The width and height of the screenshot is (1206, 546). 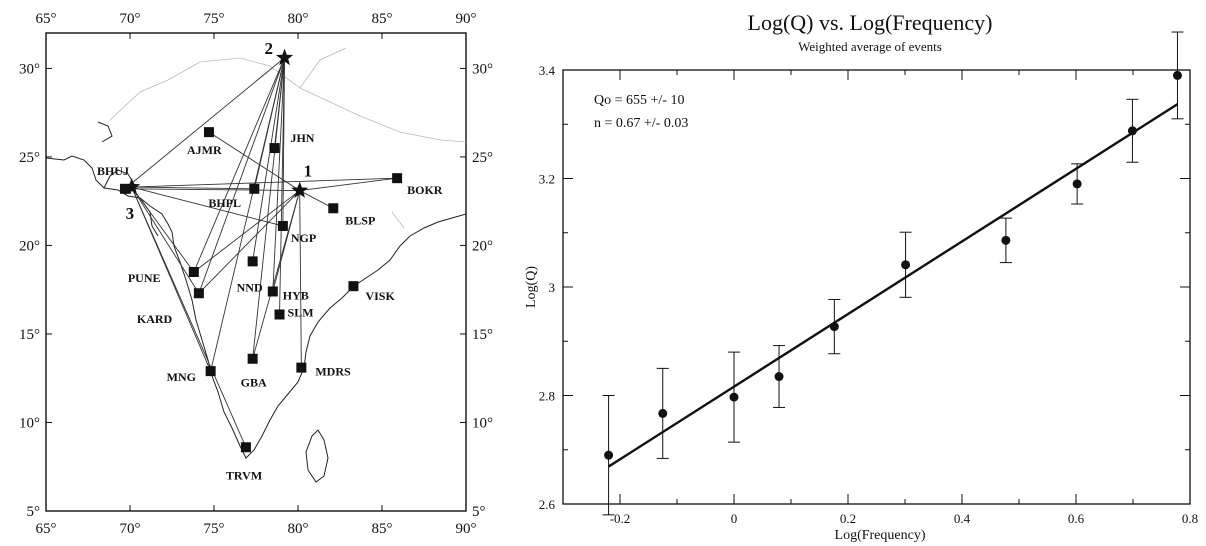 I want to click on station-label: BHUJ, so click(x=113, y=171).